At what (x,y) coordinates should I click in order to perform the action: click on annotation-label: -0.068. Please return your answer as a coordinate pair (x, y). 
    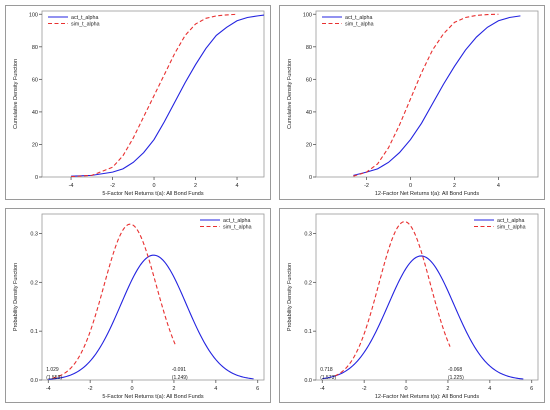
    Looking at the image, I should click on (455, 370).